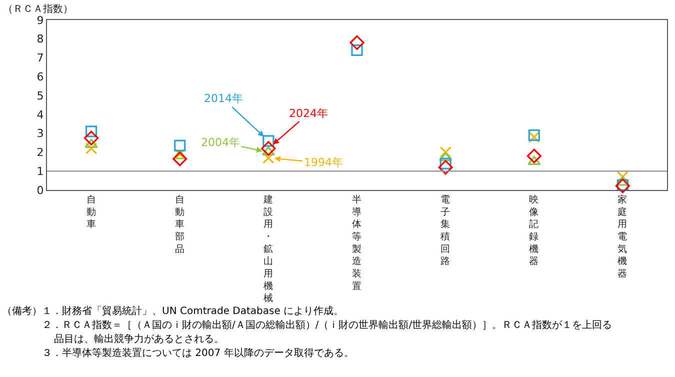  Describe the element at coordinates (323, 162) in the screenshot. I see `legend-label: 1994年` at that location.